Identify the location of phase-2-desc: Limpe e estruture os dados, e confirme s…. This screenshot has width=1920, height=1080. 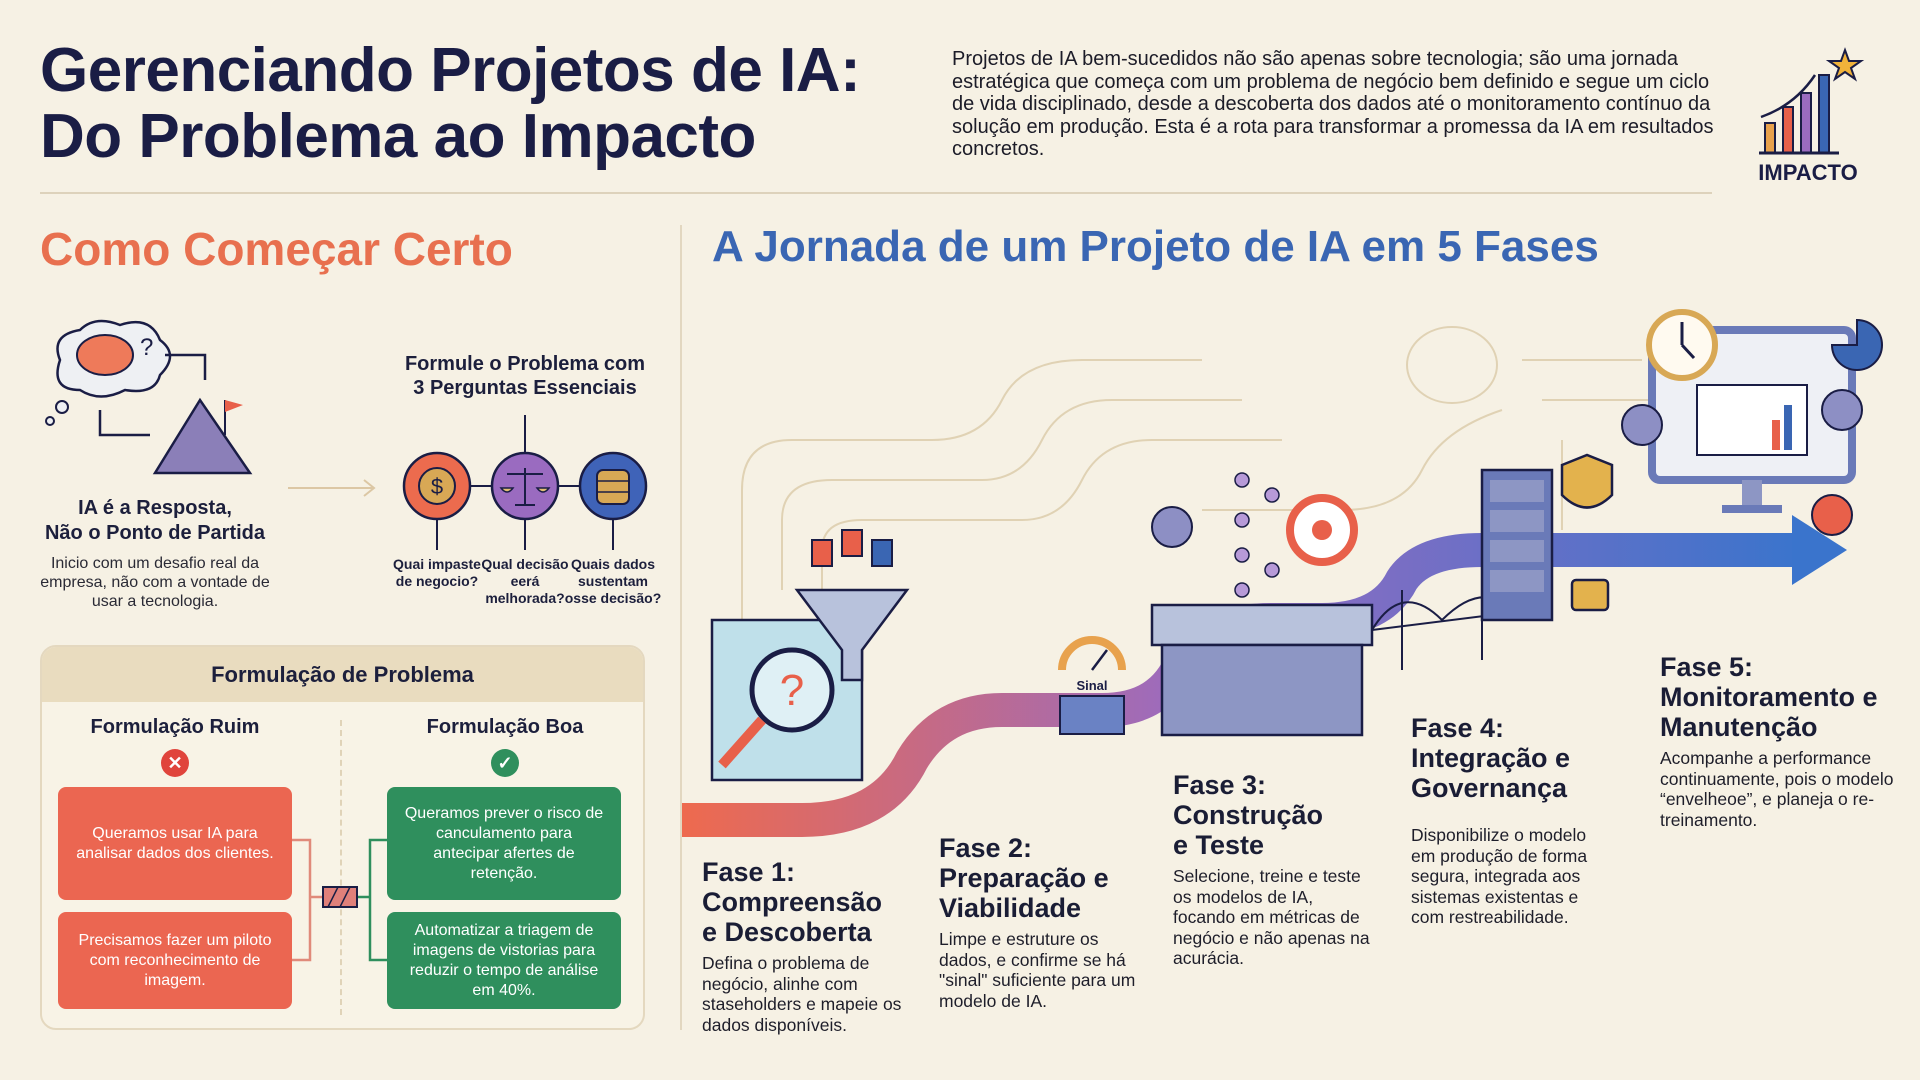
(1037, 970).